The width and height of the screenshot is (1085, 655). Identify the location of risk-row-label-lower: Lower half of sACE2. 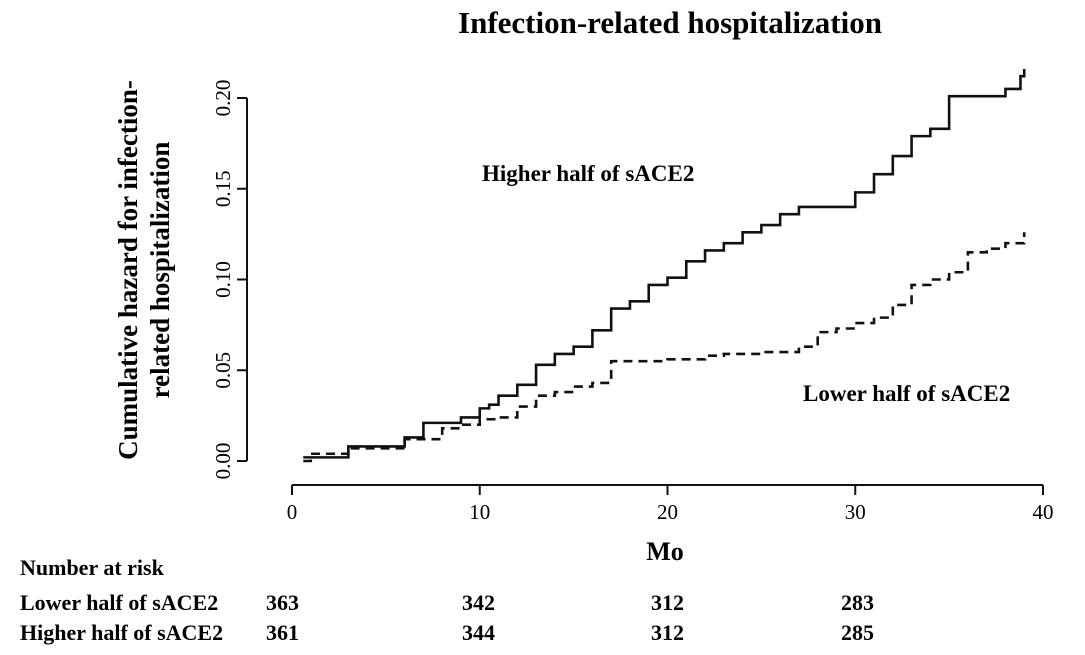
(119, 602).